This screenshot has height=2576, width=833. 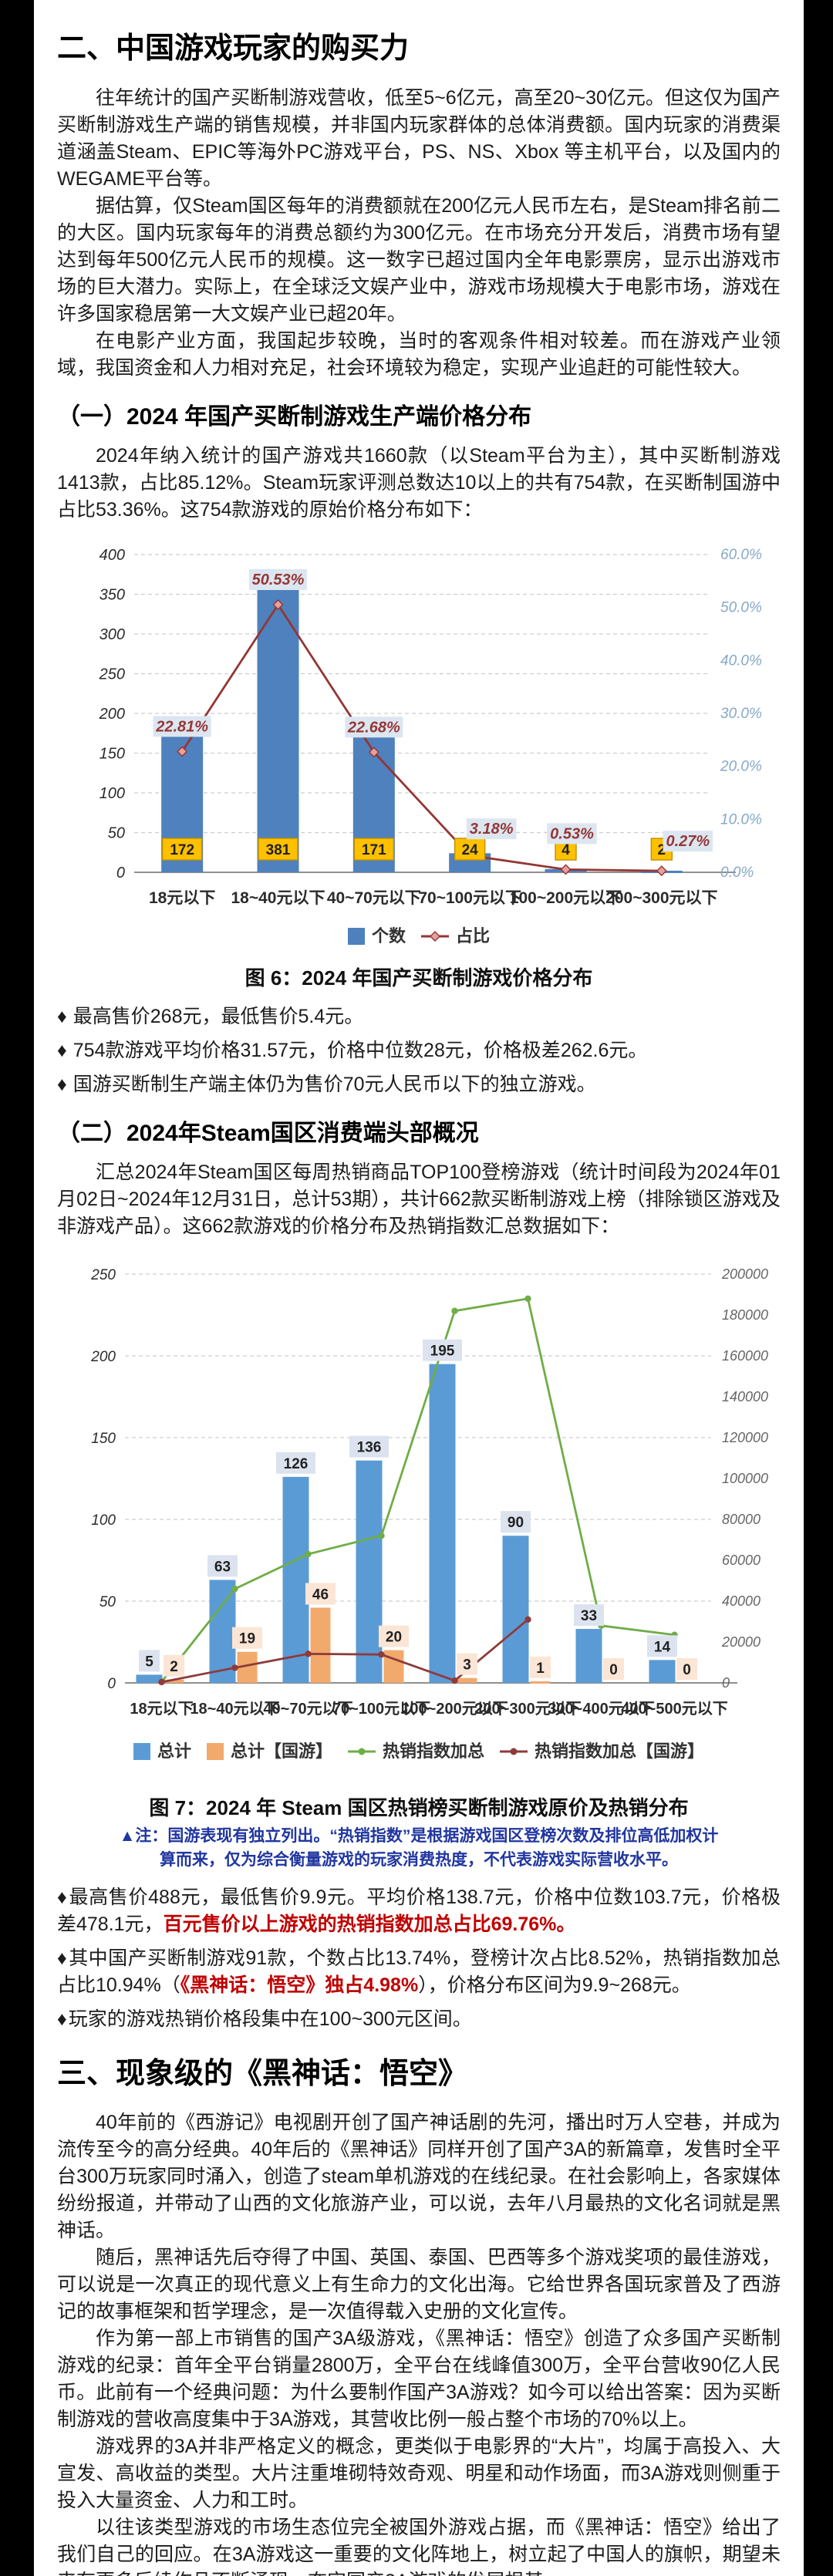 What do you see at coordinates (566, 850) in the screenshot?
I see `svg-text: 4` at bounding box center [566, 850].